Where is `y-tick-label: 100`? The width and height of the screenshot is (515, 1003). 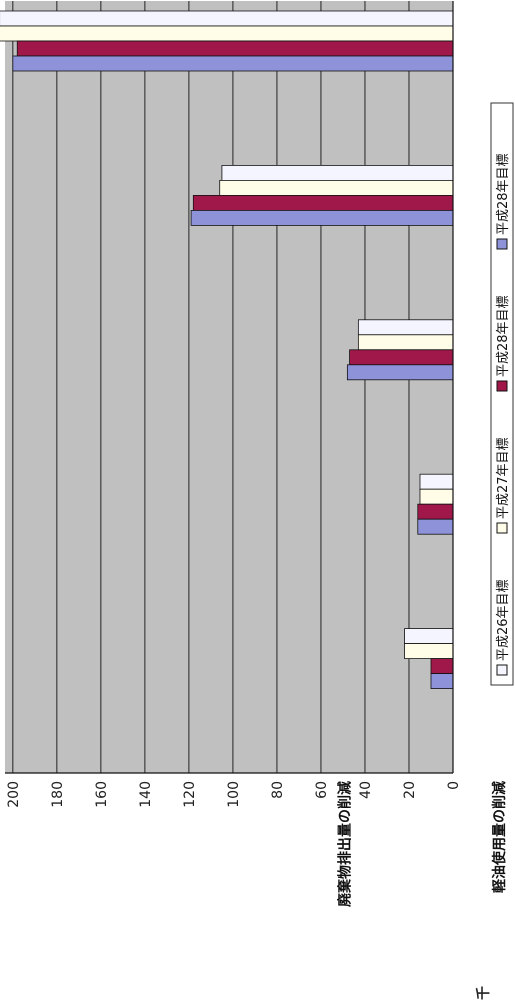 y-tick-label: 100 is located at coordinates (234, 794).